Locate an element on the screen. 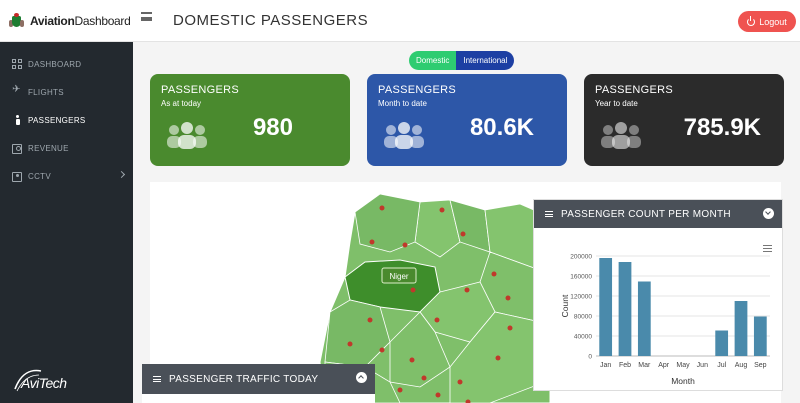  logout-label: Logout is located at coordinates (773, 21).